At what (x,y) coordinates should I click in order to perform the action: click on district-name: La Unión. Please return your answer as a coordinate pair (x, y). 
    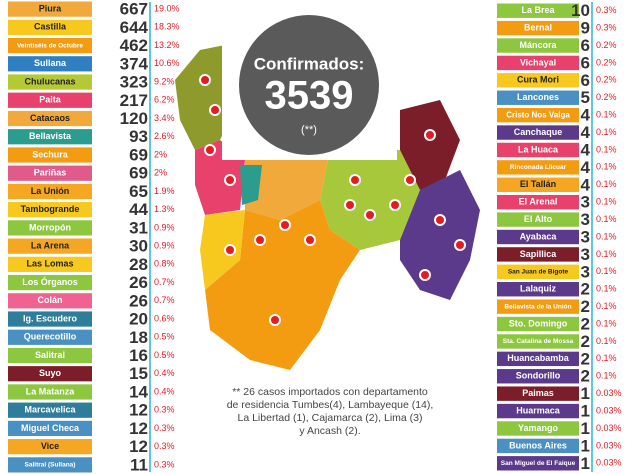
    Looking at the image, I should click on (50, 191).